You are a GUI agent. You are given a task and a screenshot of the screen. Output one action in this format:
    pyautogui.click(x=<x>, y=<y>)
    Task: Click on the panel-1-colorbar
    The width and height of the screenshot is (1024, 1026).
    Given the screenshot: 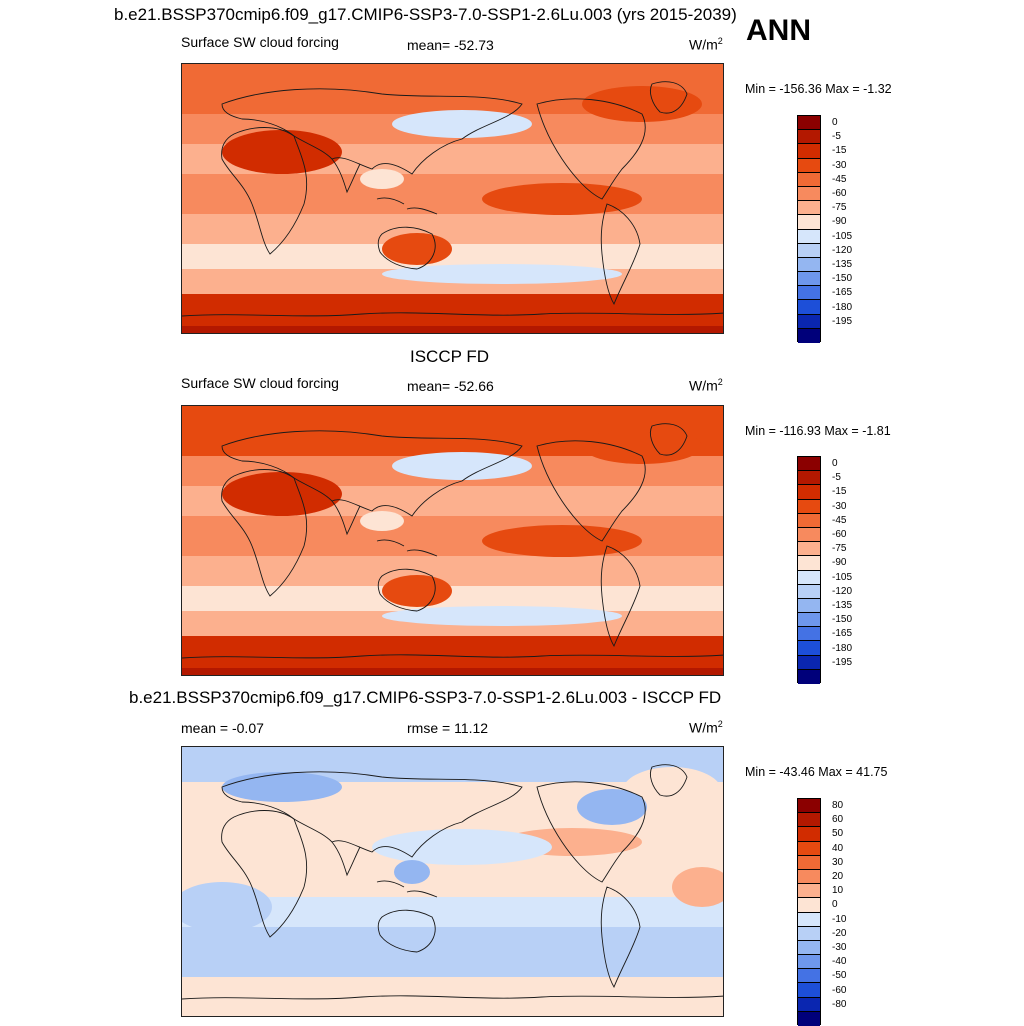 What is the action you would take?
    pyautogui.click(x=809, y=229)
    